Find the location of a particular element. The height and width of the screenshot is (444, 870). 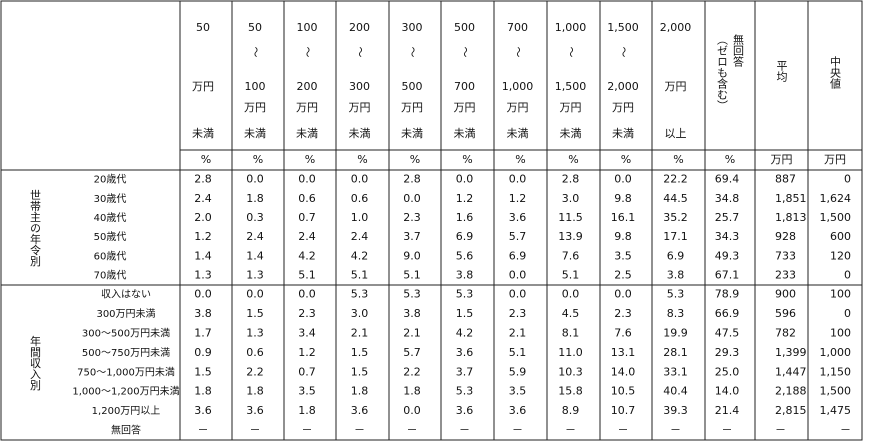

column-header: 300 is located at coordinates (412, 27).